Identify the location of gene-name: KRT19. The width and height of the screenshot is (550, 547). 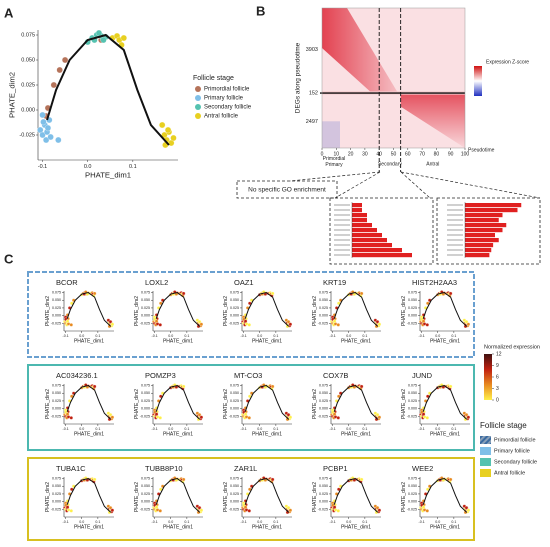
(334, 282).